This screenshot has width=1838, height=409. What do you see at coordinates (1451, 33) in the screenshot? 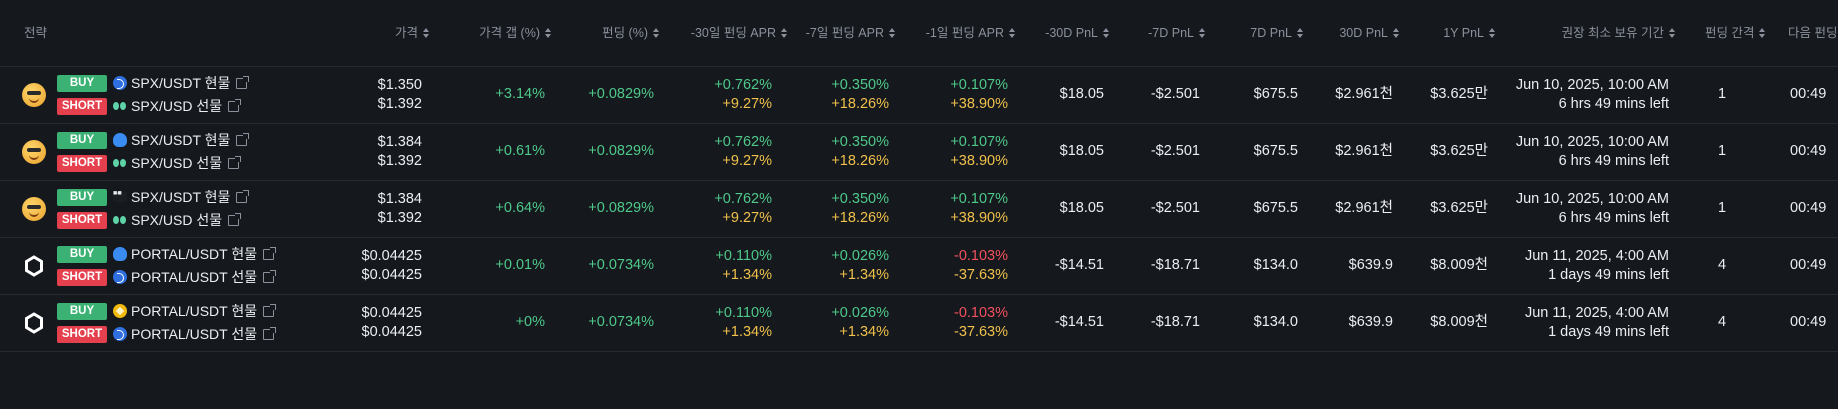
I see `header-future-pnl1y: 1Y PnL` at bounding box center [1451, 33].